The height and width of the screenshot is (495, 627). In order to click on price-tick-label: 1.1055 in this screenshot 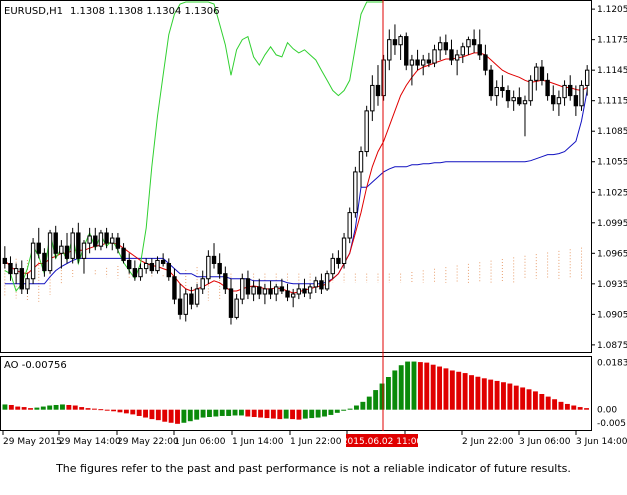, I will do `click(612, 163)`.